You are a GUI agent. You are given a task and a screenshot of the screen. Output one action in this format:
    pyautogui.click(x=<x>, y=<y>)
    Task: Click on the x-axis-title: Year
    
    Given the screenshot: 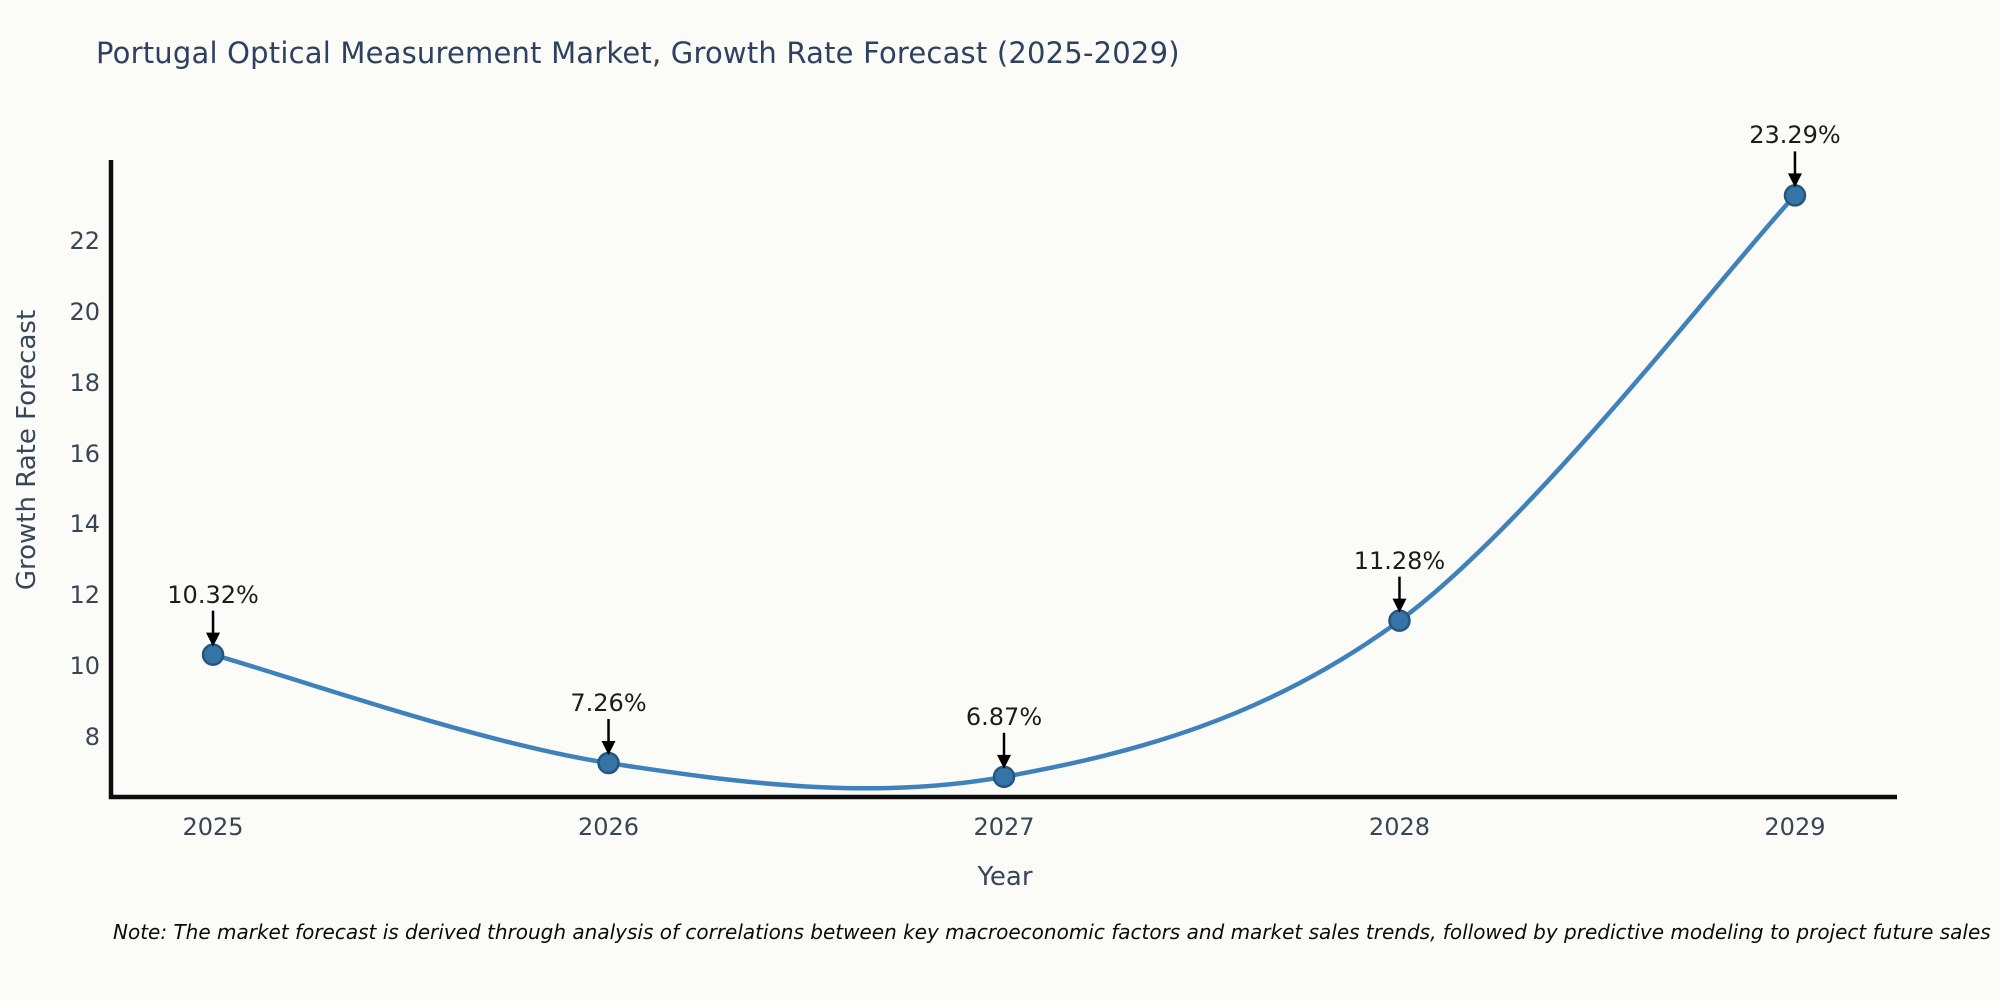 What is the action you would take?
    pyautogui.click(x=1005, y=877)
    